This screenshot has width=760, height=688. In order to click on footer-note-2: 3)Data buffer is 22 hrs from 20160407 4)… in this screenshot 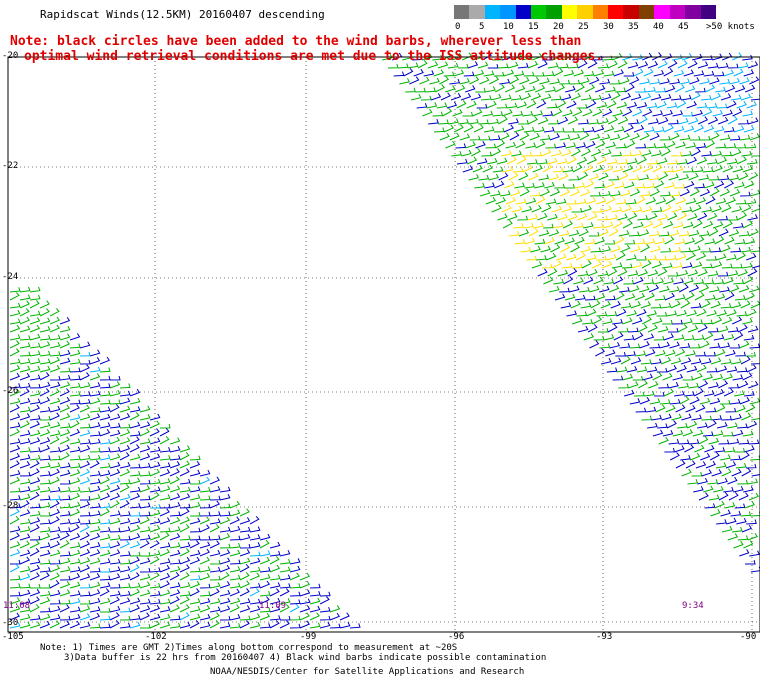, I will do `click(305, 658)`.